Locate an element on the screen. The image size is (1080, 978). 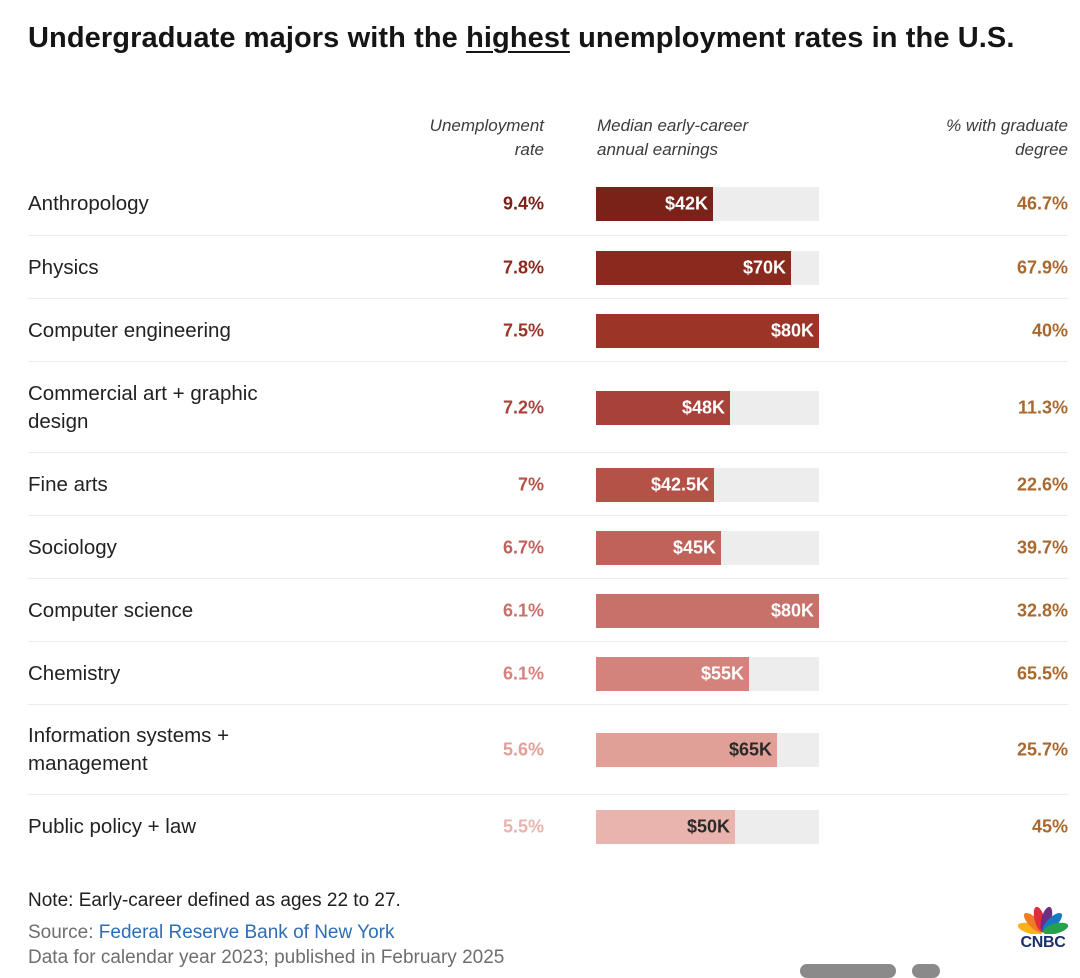
graduate-degree-value: 39.7% is located at coordinates (1042, 547).